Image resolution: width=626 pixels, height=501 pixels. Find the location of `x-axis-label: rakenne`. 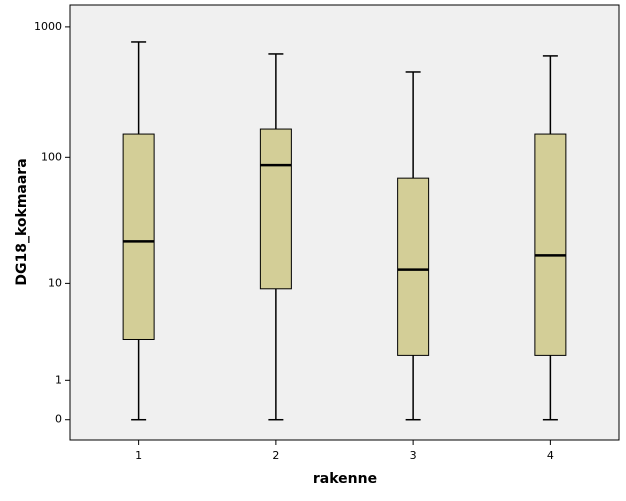

x-axis-label: rakenne is located at coordinates (345, 479).